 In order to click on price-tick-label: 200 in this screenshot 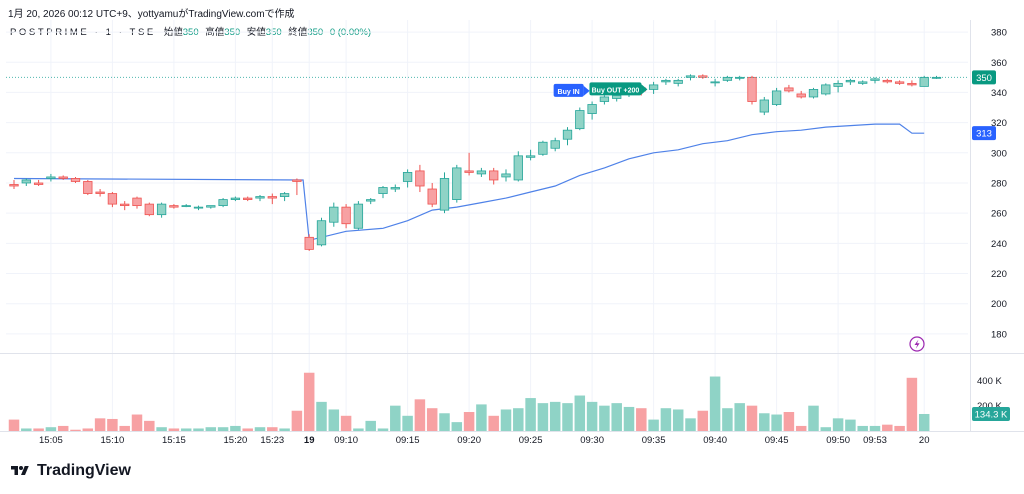, I will do `click(999, 304)`.